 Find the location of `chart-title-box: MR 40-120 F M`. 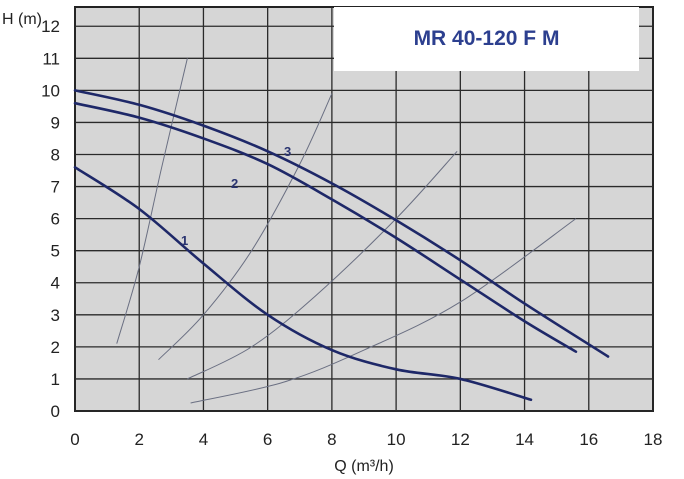

chart-title-box: MR 40-120 F M is located at coordinates (486, 39).